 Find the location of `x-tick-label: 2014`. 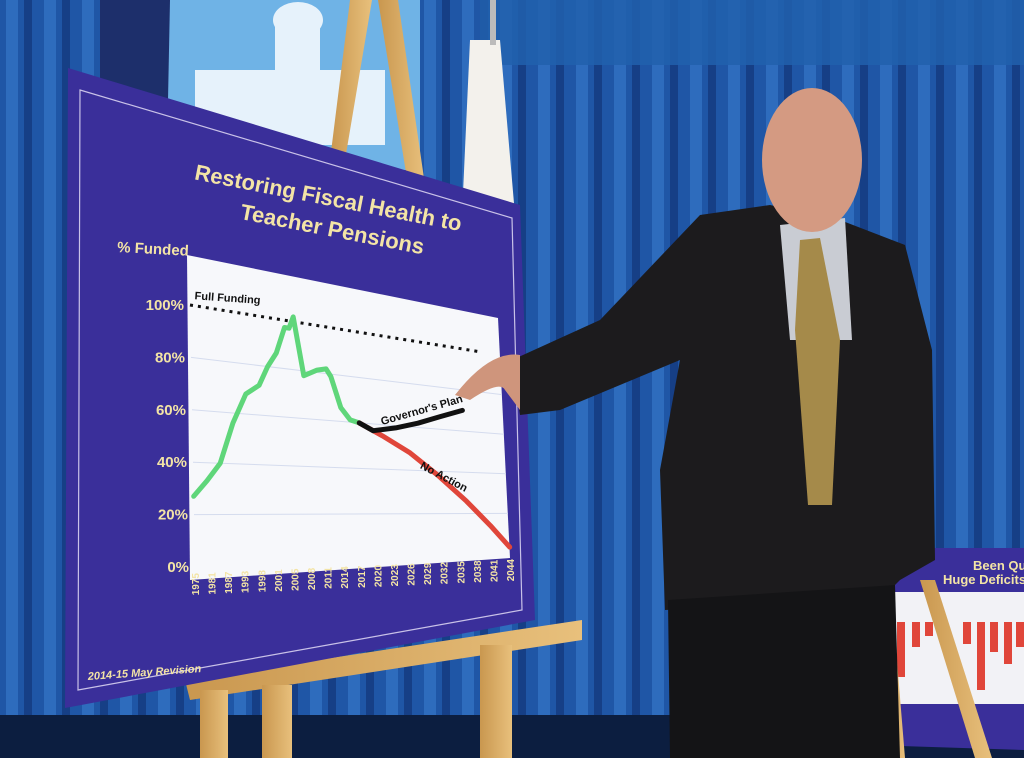

x-tick-label: 2014 is located at coordinates (345, 577).